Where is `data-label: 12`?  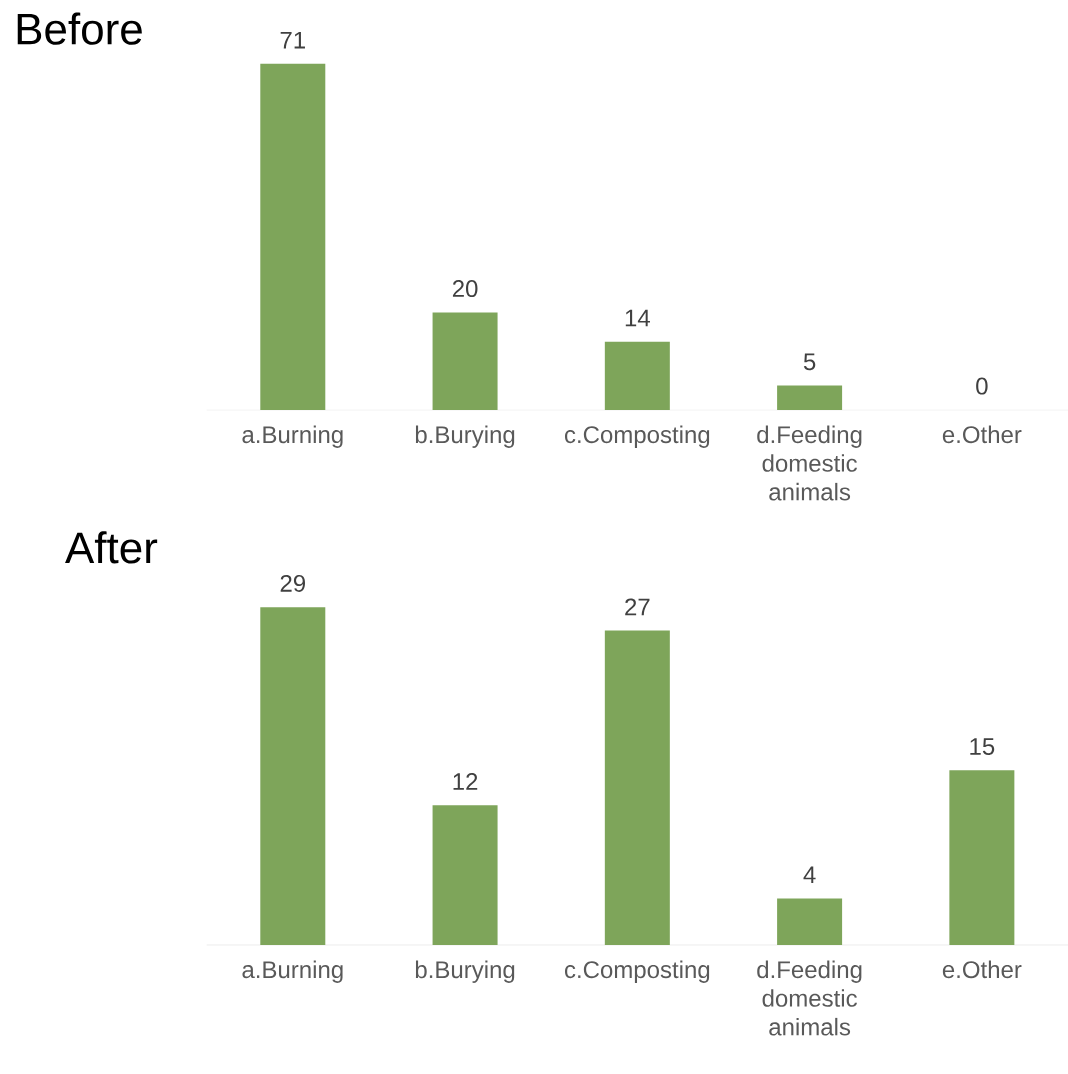
data-label: 12 is located at coordinates (465, 781).